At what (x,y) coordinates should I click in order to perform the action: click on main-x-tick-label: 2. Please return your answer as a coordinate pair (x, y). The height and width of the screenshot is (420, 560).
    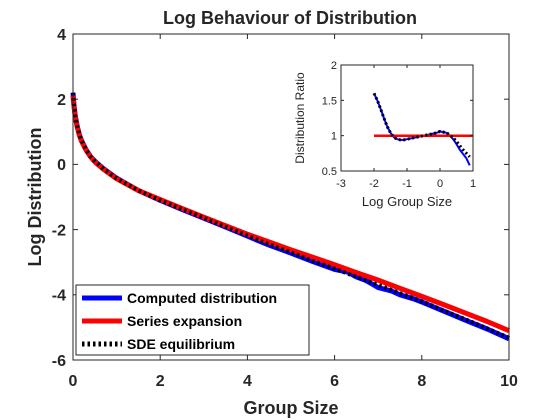
    Looking at the image, I should click on (160, 381).